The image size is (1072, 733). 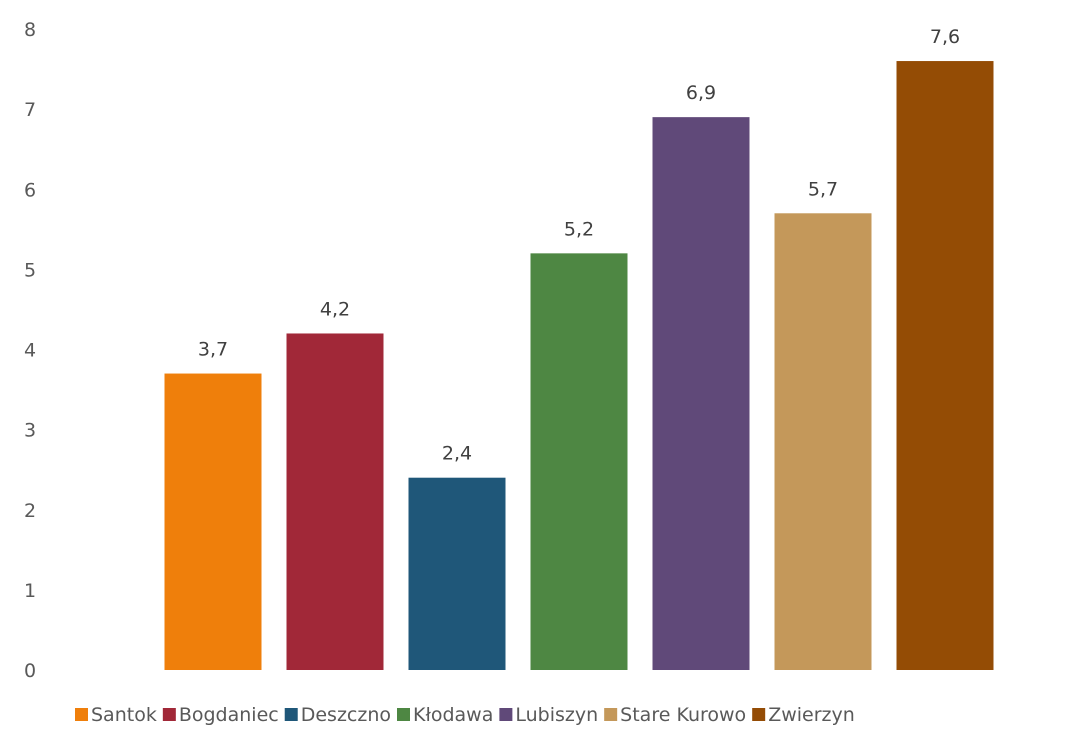 I want to click on bar-santok, so click(x=213, y=521).